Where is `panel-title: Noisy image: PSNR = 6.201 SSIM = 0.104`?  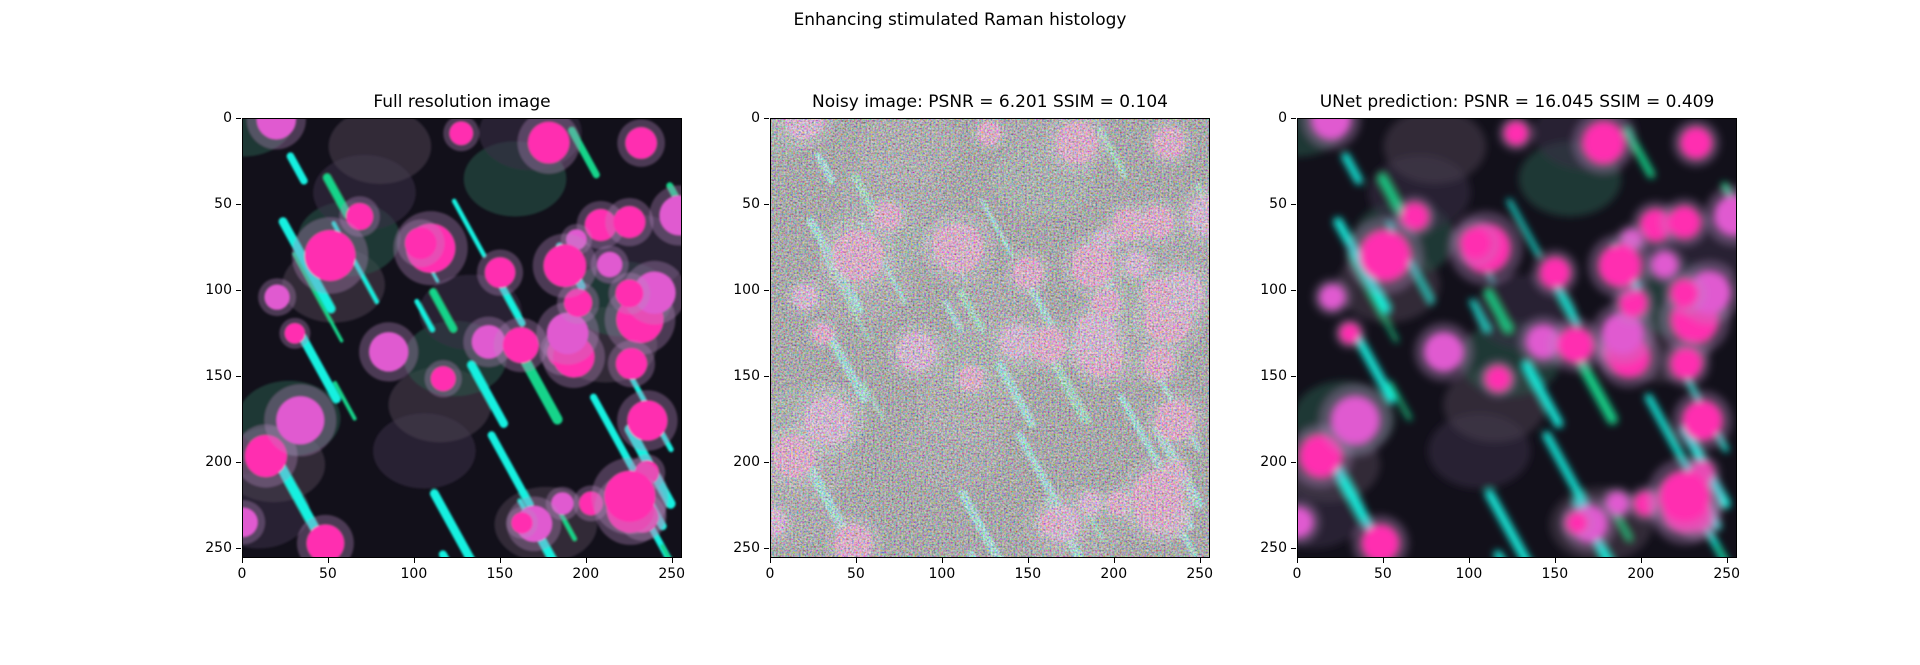 panel-title: Noisy image: PSNR = 6.201 SSIM = 0.104 is located at coordinates (990, 102).